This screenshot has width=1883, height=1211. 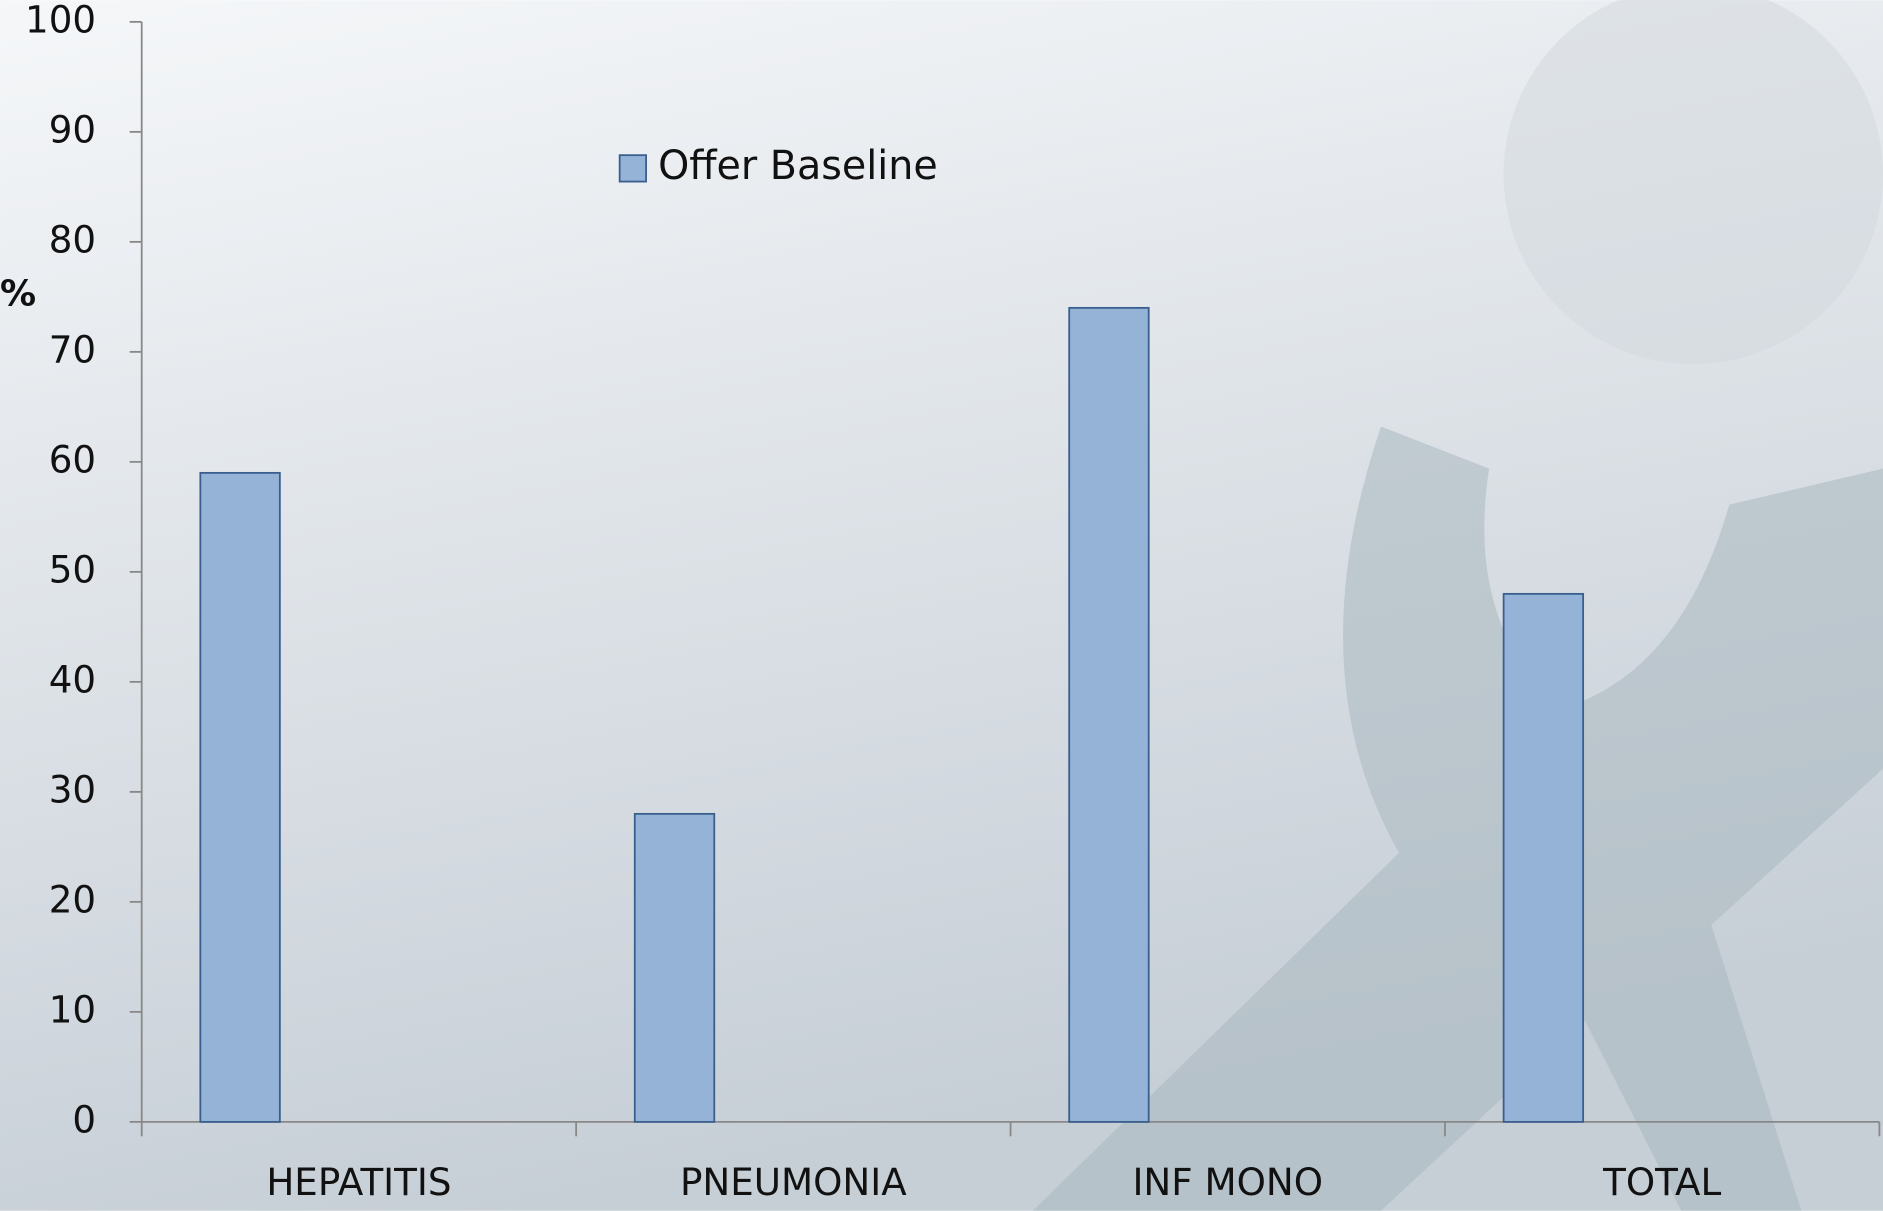 I want to click on legend-swatch, so click(x=632, y=168).